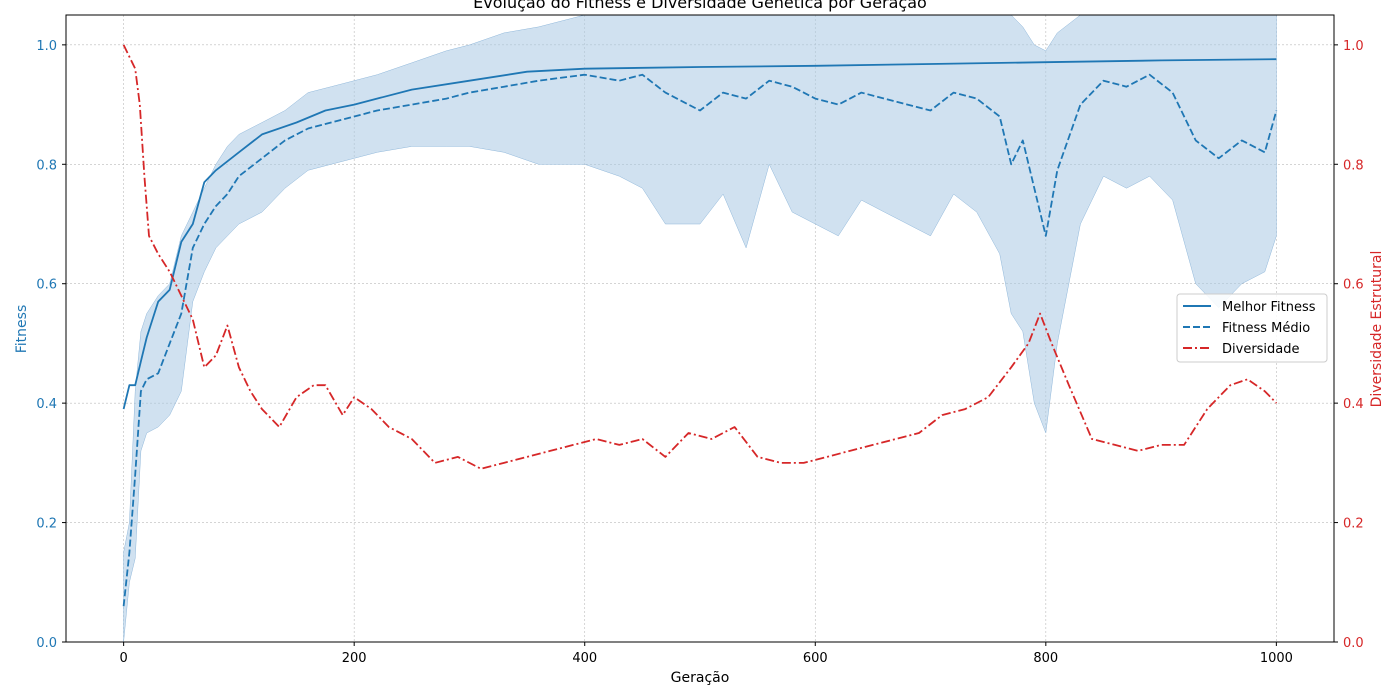  Describe the element at coordinates (1353, 165) in the screenshot. I see `y-right-tick-label: 0.8` at that location.